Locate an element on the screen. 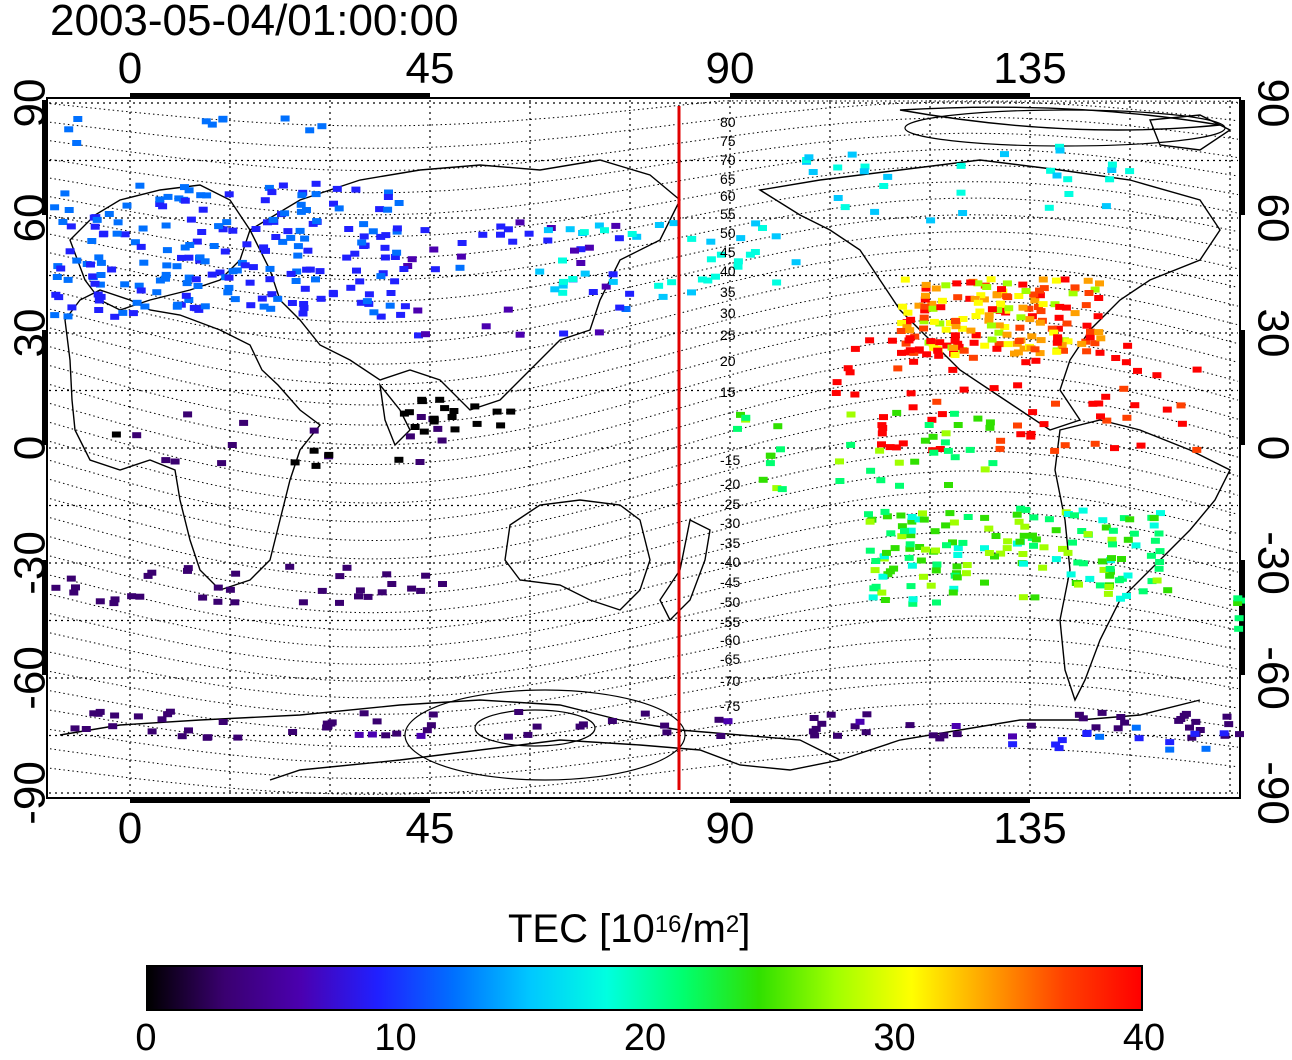  contour-label: 40 is located at coordinates (728, 271).